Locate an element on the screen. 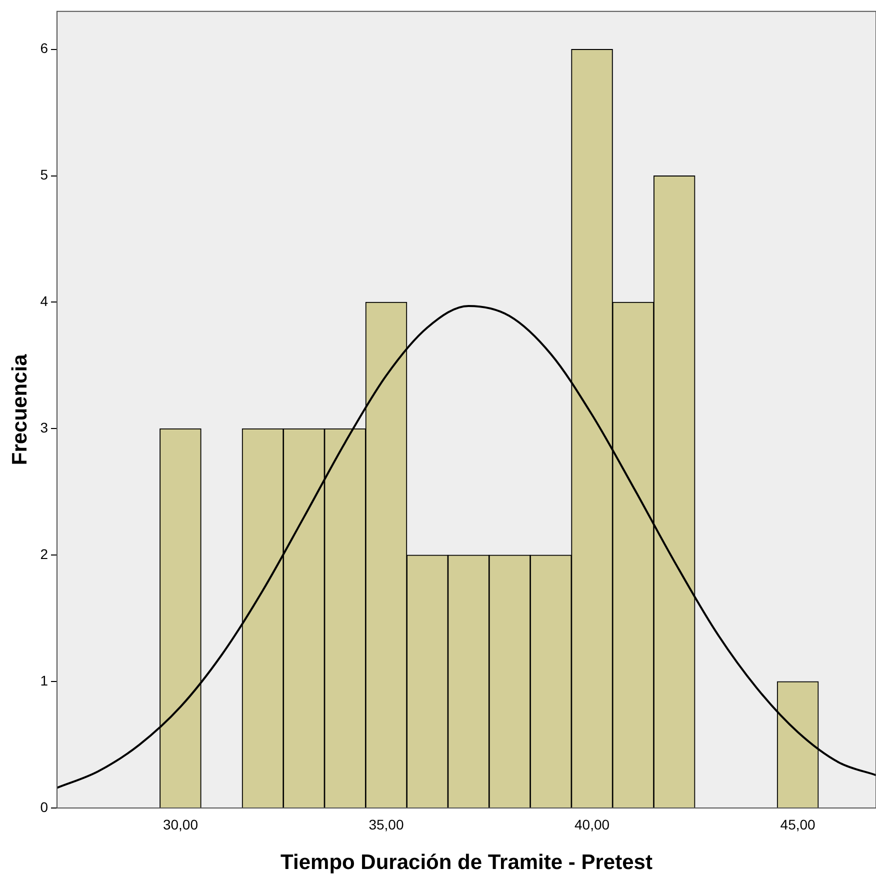 Image resolution: width=876 pixels, height=884 pixels. x-tick-label: 30,00 is located at coordinates (180, 824).